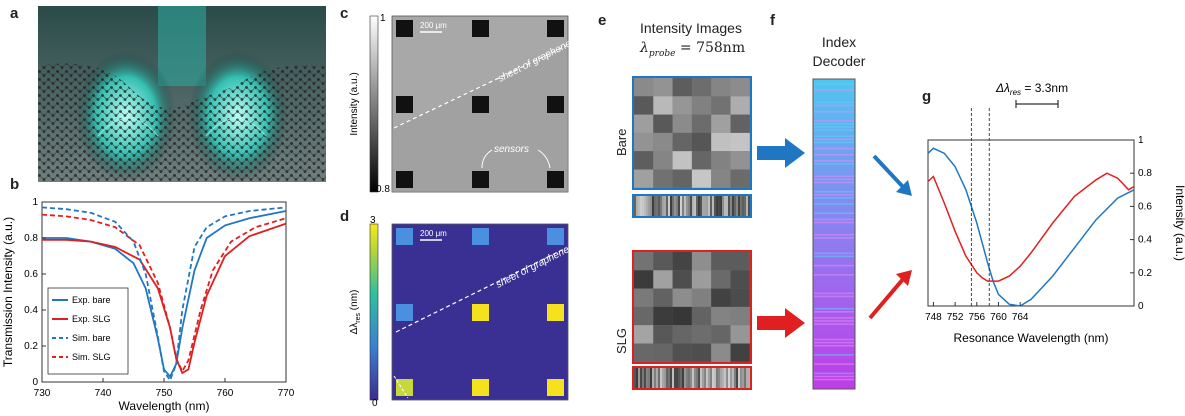 The height and width of the screenshot is (416, 1185). I want to click on legend-label-exp-slg: Exp. SLG, so click(91, 319).